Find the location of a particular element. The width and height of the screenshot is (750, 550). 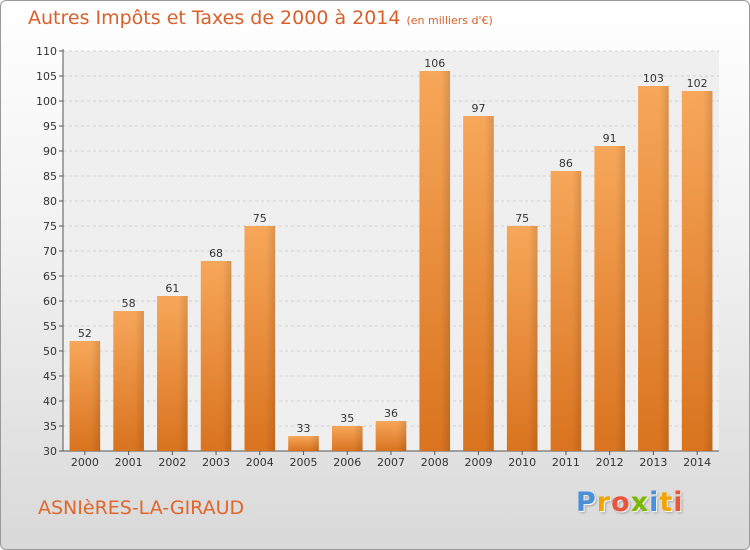

bar-value-label: 97 is located at coordinates (478, 108).